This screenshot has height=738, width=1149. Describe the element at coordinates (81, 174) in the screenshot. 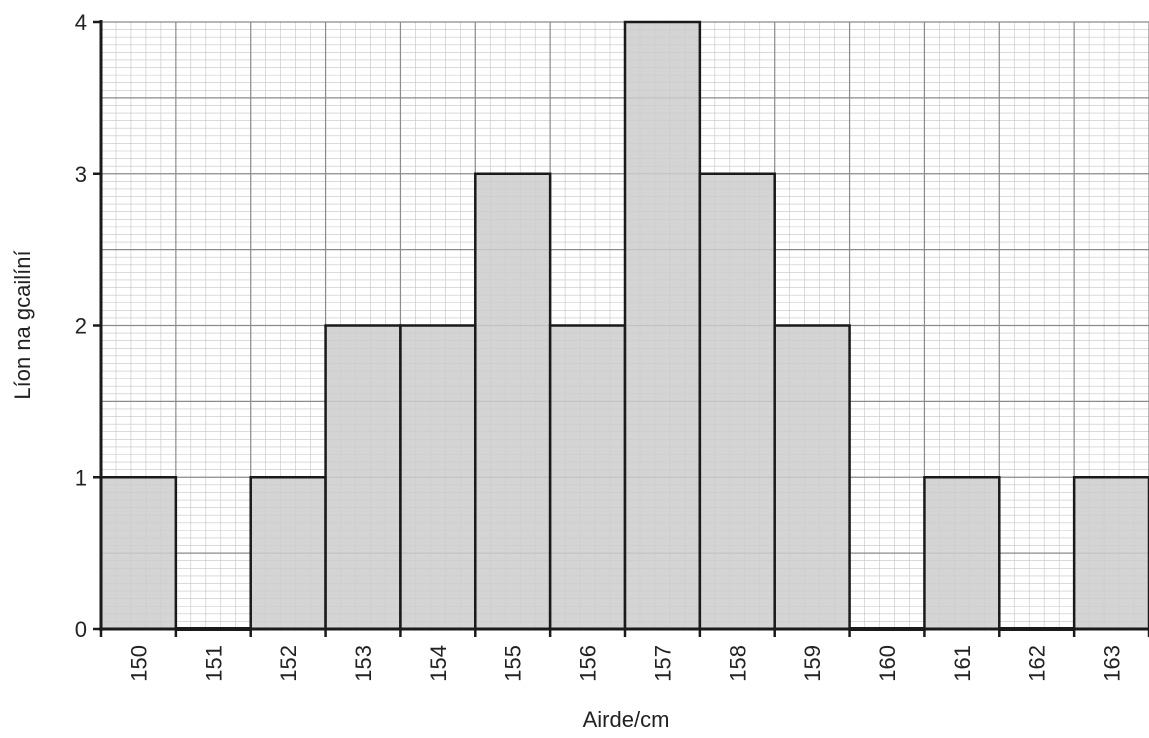

I see `y-tick-label: 3` at that location.